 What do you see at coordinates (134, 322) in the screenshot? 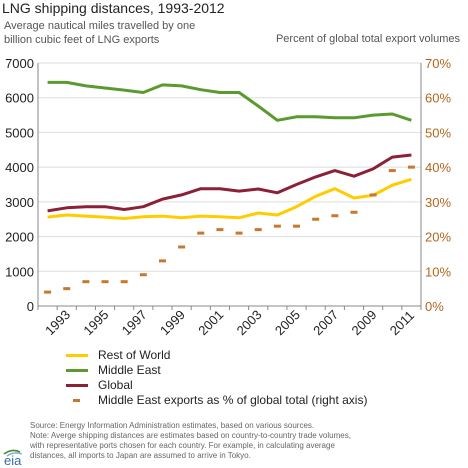
I see `x-tick-label: 1997` at bounding box center [134, 322].